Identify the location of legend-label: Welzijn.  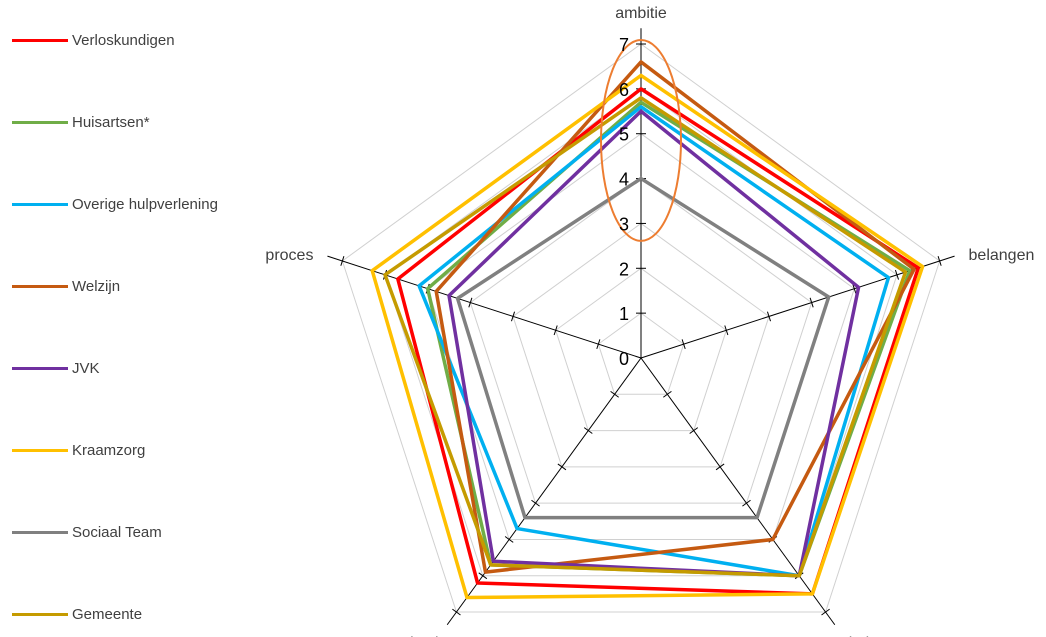
(96, 286).